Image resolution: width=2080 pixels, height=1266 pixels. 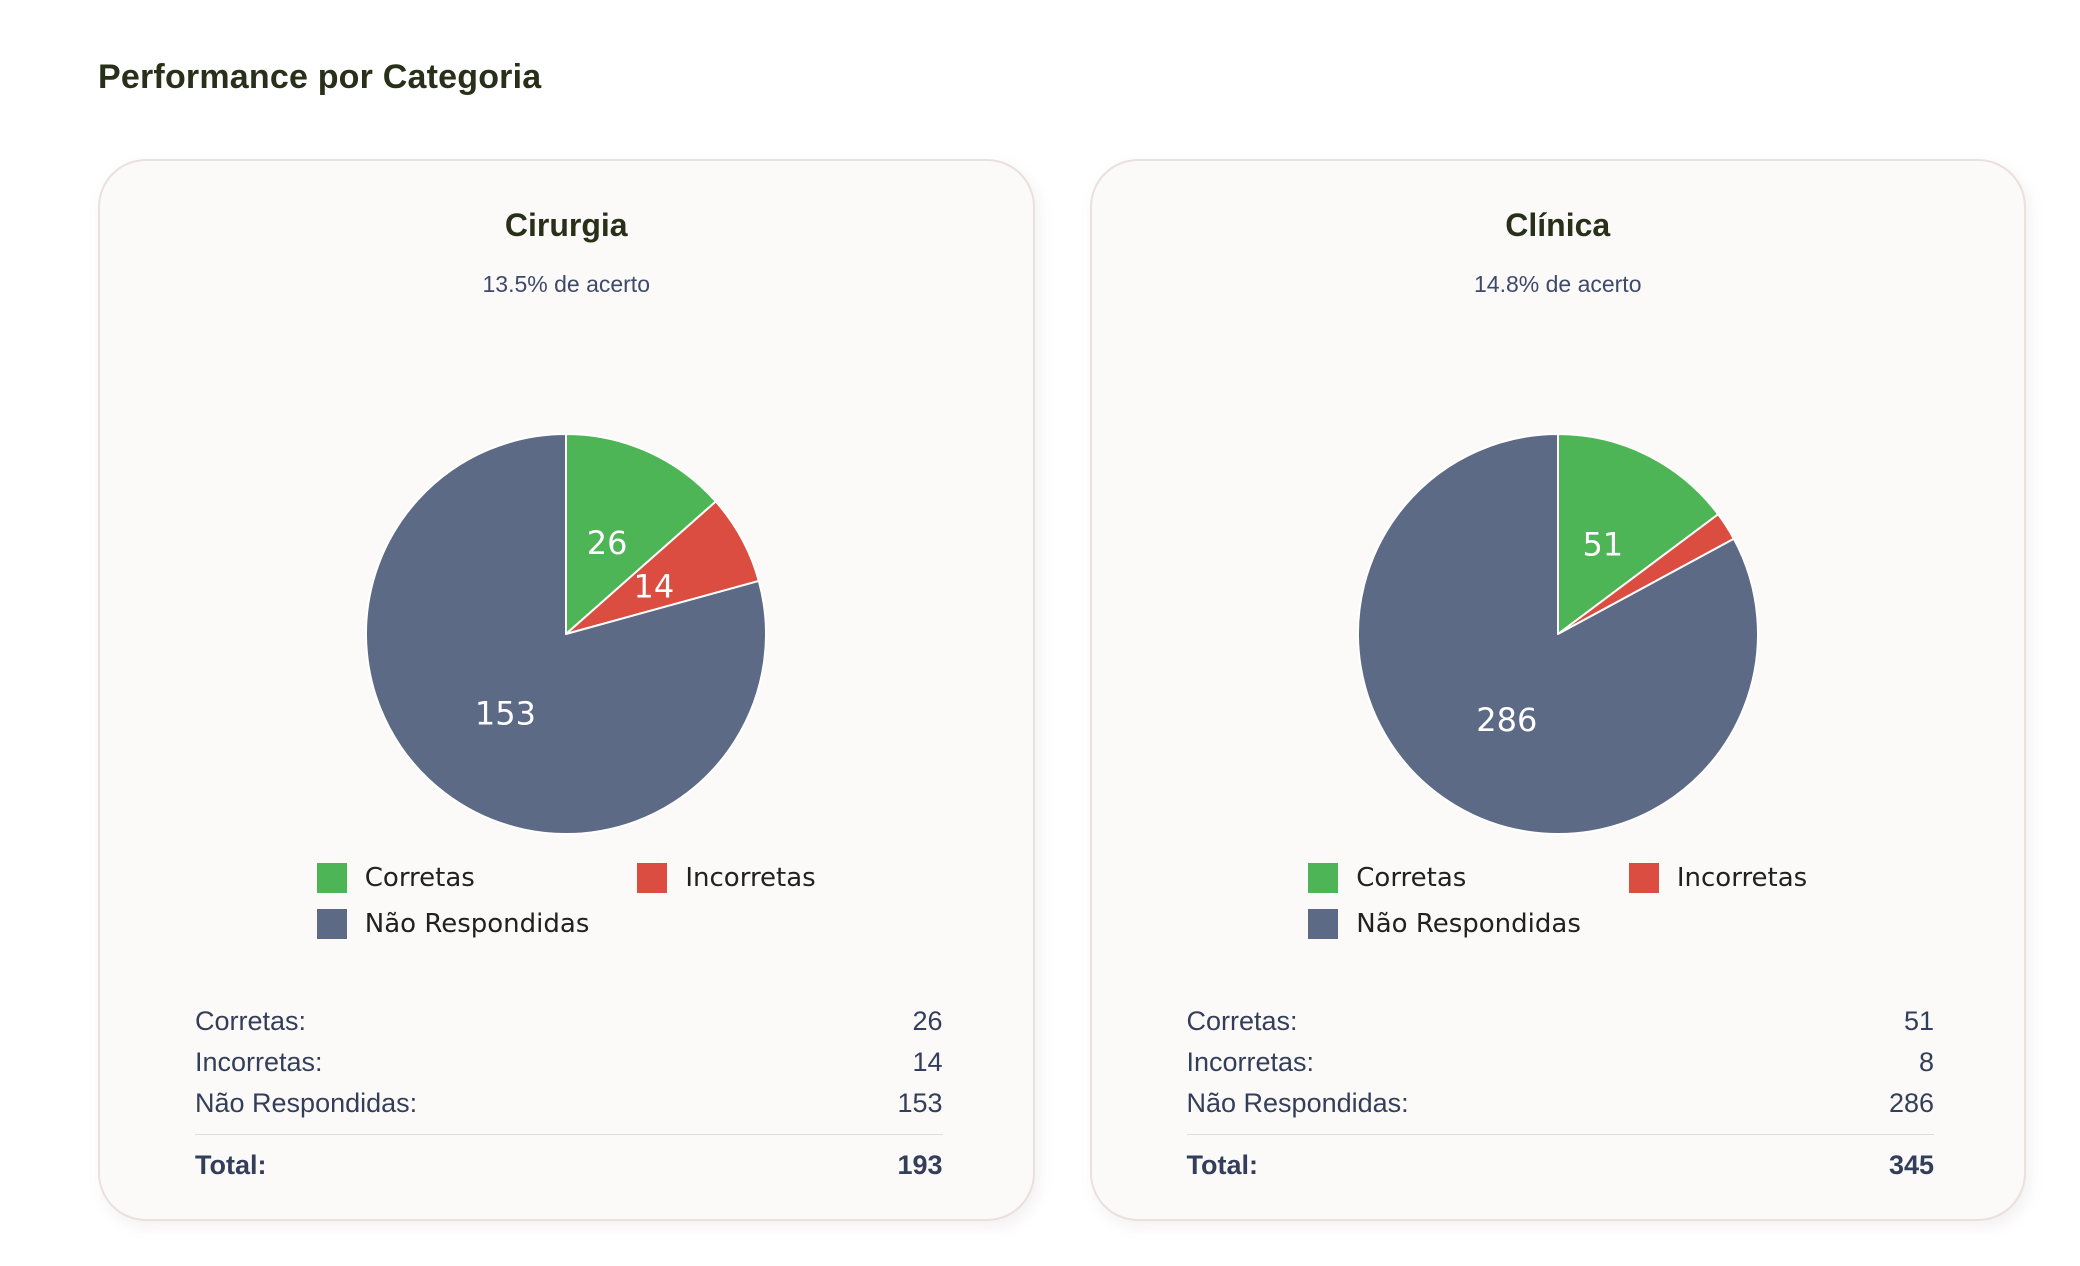 I want to click on stat-value: 51, so click(x=1918, y=1021).